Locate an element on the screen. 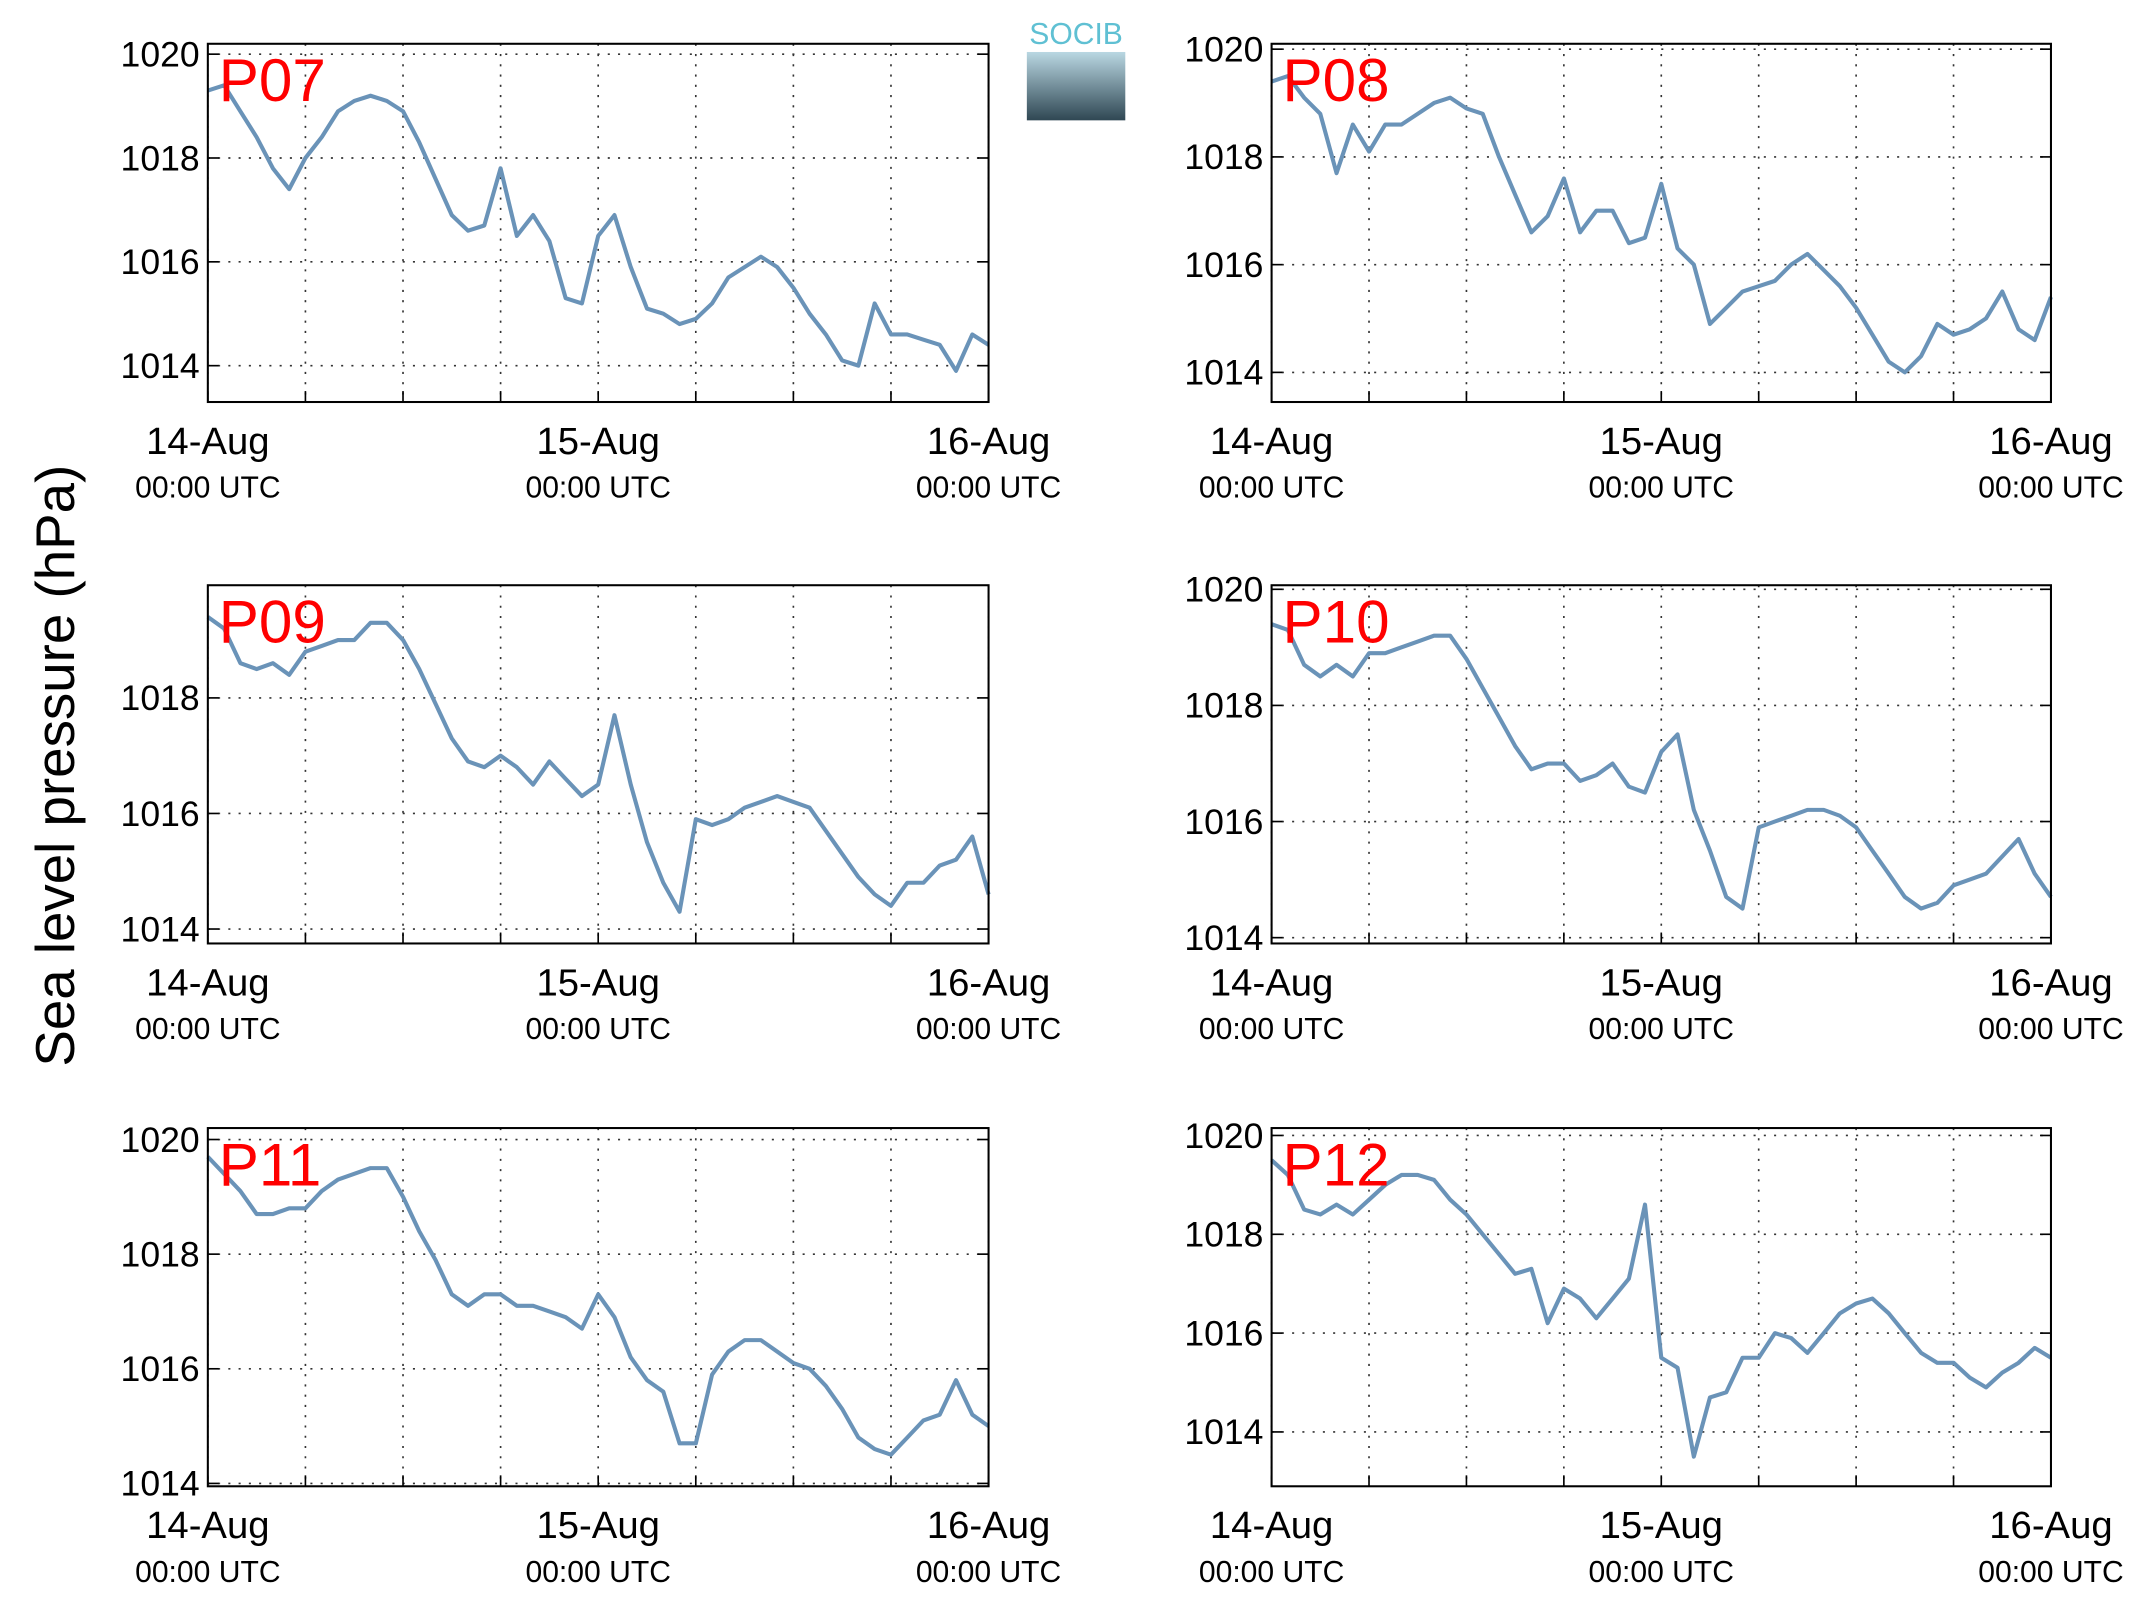  panel-label: P07 is located at coordinates (272, 80).